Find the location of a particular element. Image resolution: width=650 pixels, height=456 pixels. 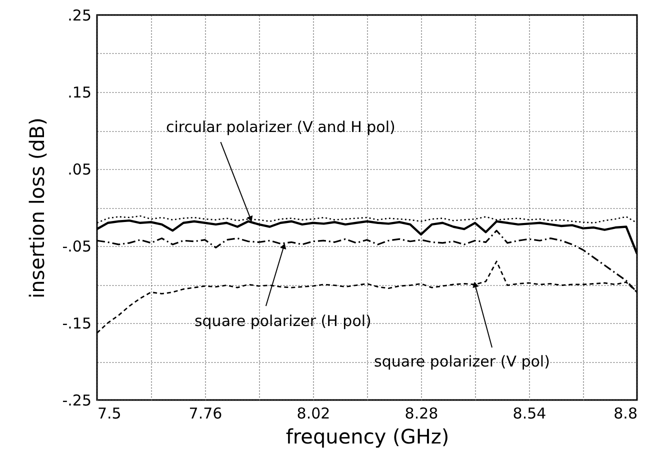

annotation: square polarizer (H pol) is located at coordinates (283, 321).